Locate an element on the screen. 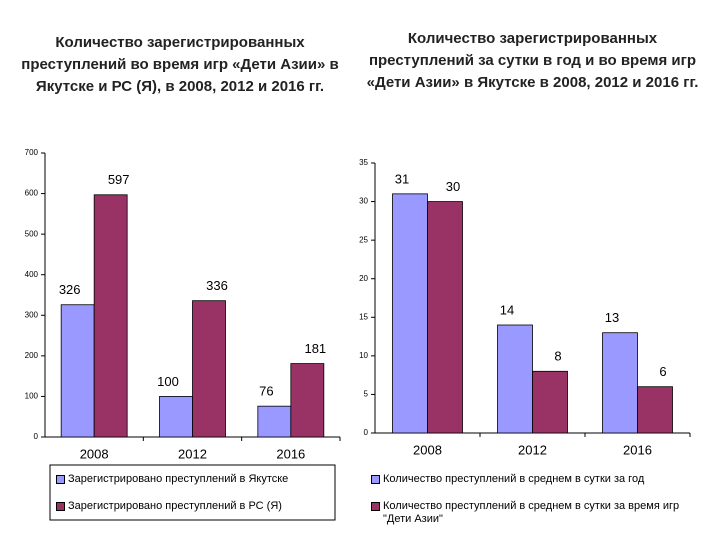 The width and height of the screenshot is (720, 540). legend-label: Зарегистрировано преступлений в РС (Я) is located at coordinates (175, 506).